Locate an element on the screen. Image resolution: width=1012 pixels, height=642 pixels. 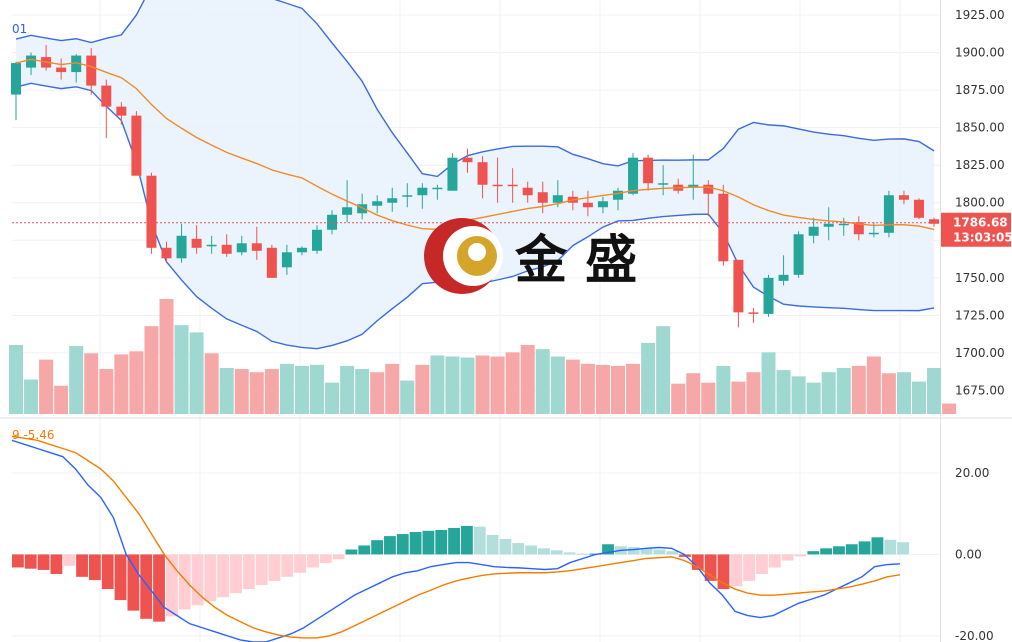
price-tick-label: 1725.00 is located at coordinates (980, 315).